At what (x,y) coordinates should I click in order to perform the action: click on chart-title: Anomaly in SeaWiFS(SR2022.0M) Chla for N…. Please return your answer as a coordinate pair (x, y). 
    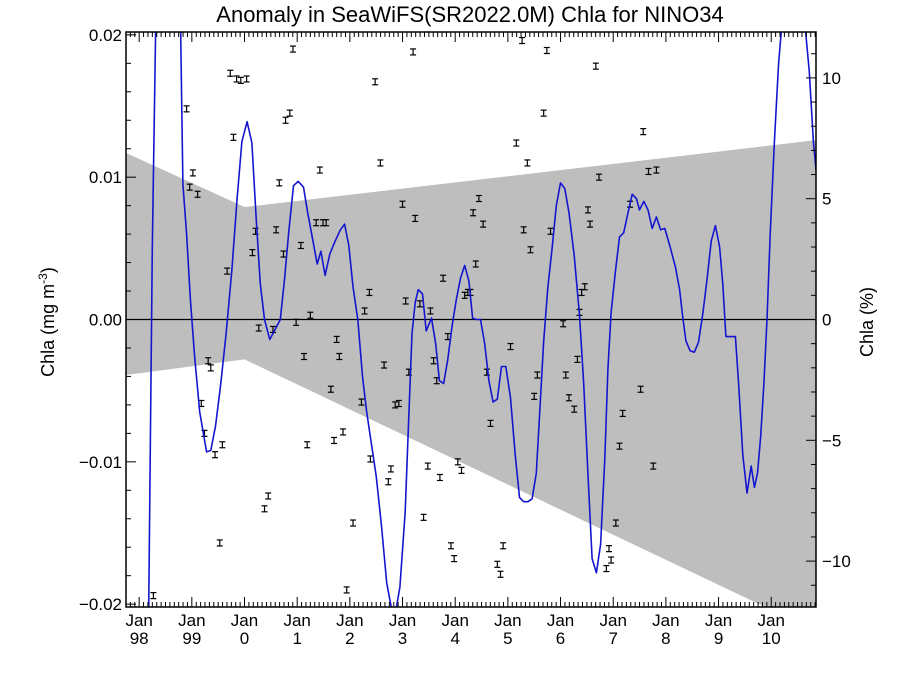
    Looking at the image, I should click on (469, 14).